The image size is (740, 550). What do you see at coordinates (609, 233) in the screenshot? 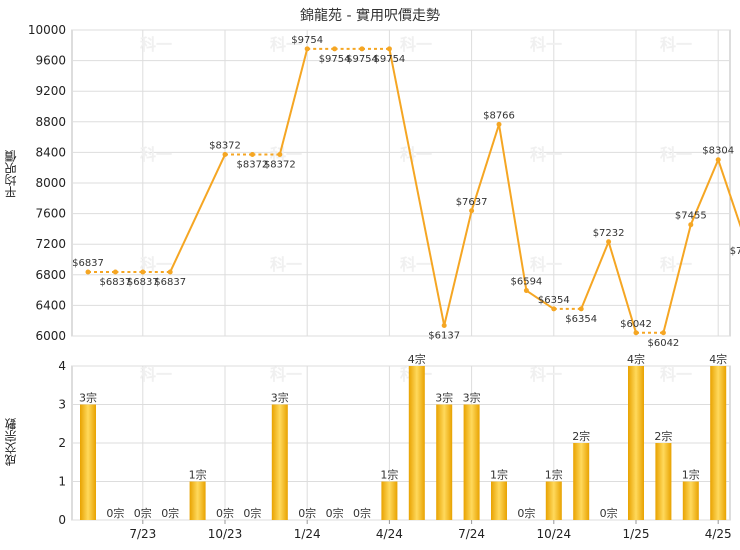
I see `line-value-label: $7232` at bounding box center [609, 233].